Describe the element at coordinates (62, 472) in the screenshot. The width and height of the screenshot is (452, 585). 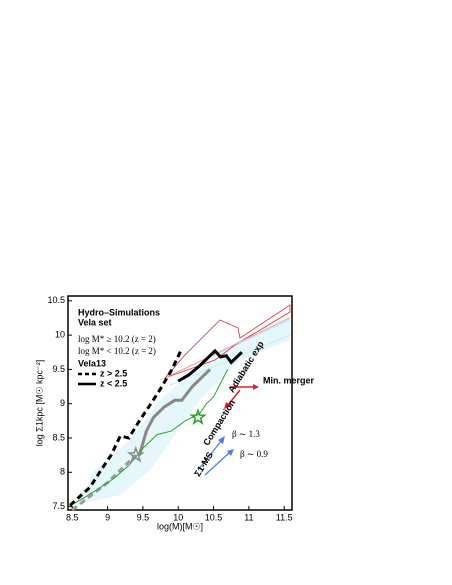
I see `y-tick-label: 8` at that location.